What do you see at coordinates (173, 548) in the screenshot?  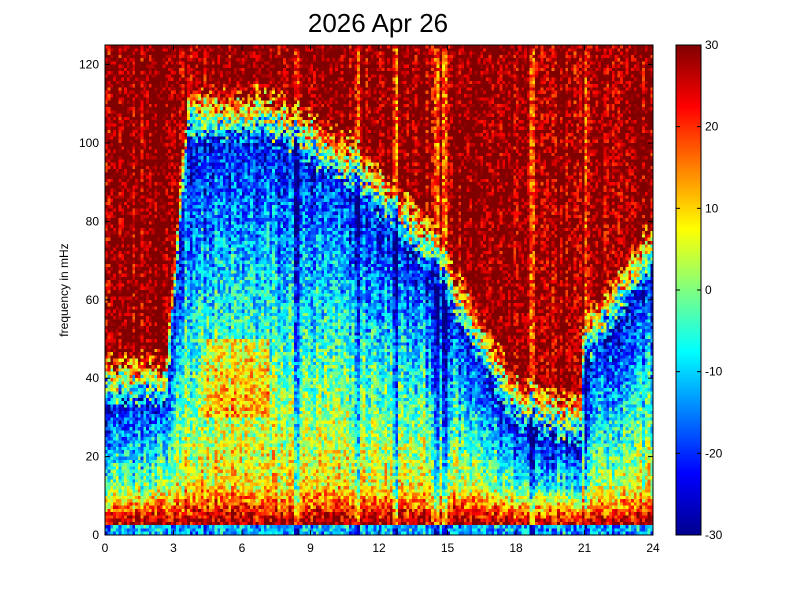 I see `x-tick-label: 3` at bounding box center [173, 548].